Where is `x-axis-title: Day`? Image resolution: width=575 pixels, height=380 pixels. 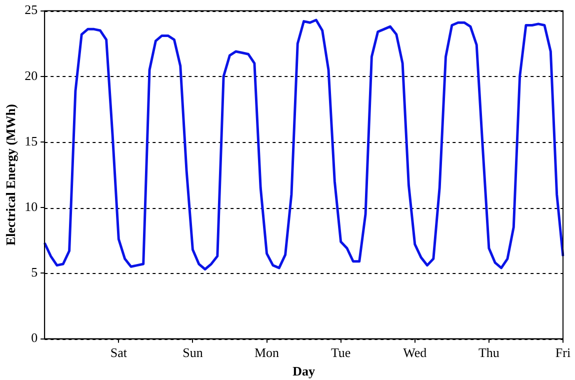
x-axis-title: Day is located at coordinates (304, 371).